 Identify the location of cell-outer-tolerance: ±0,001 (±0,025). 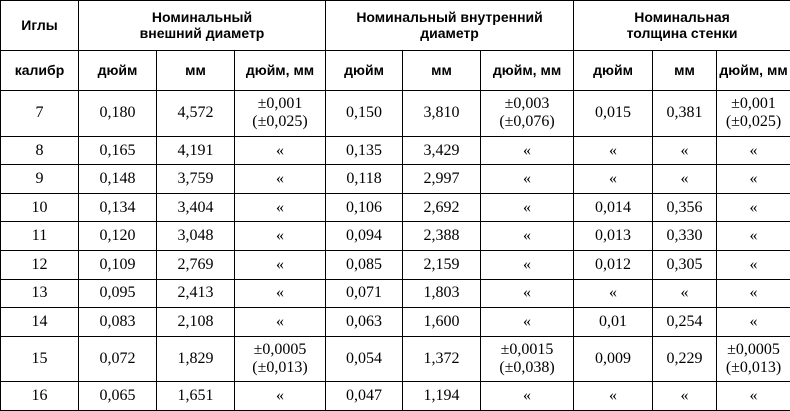
(280, 113).